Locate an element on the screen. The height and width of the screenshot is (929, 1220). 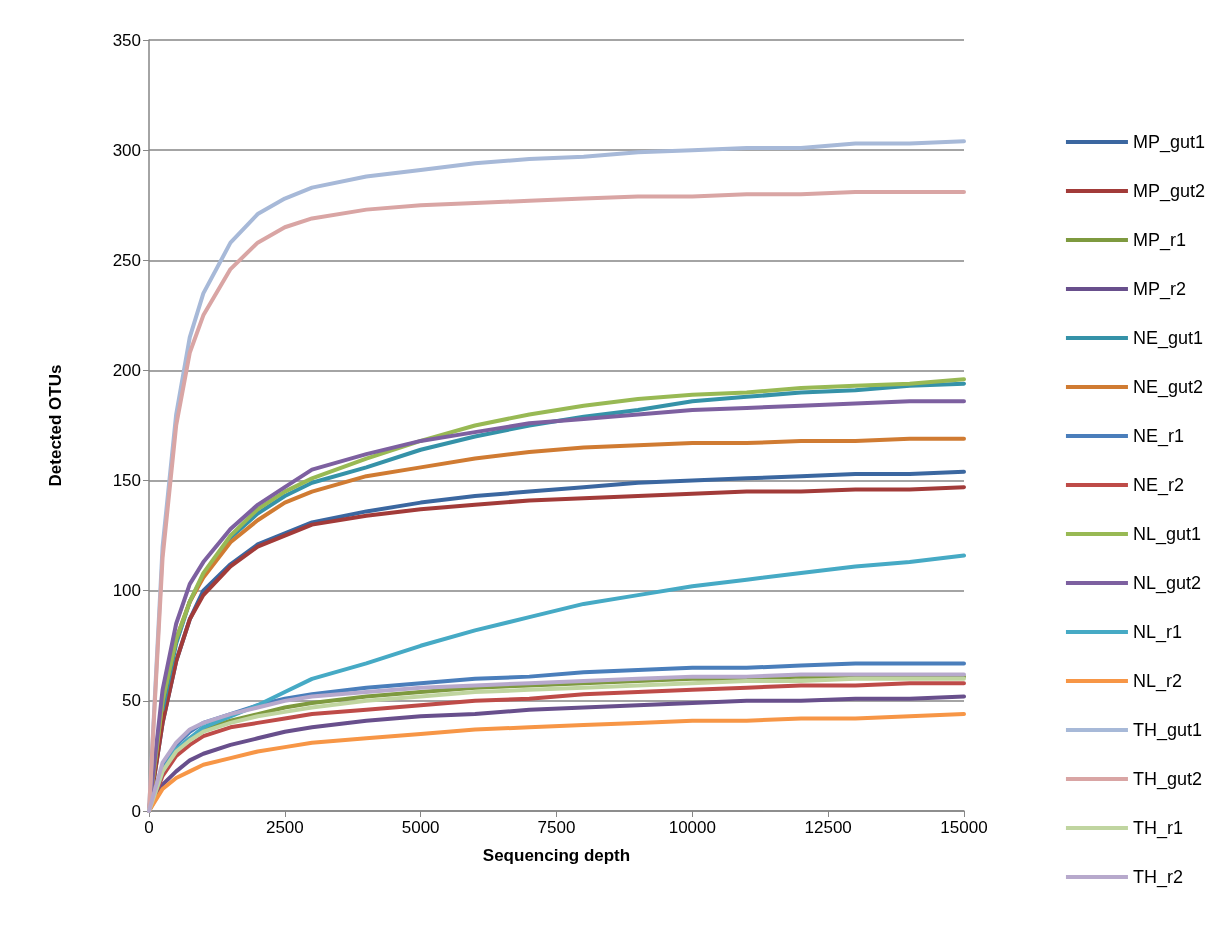
legend-label: TH_gut2 is located at coordinates (1167, 779).